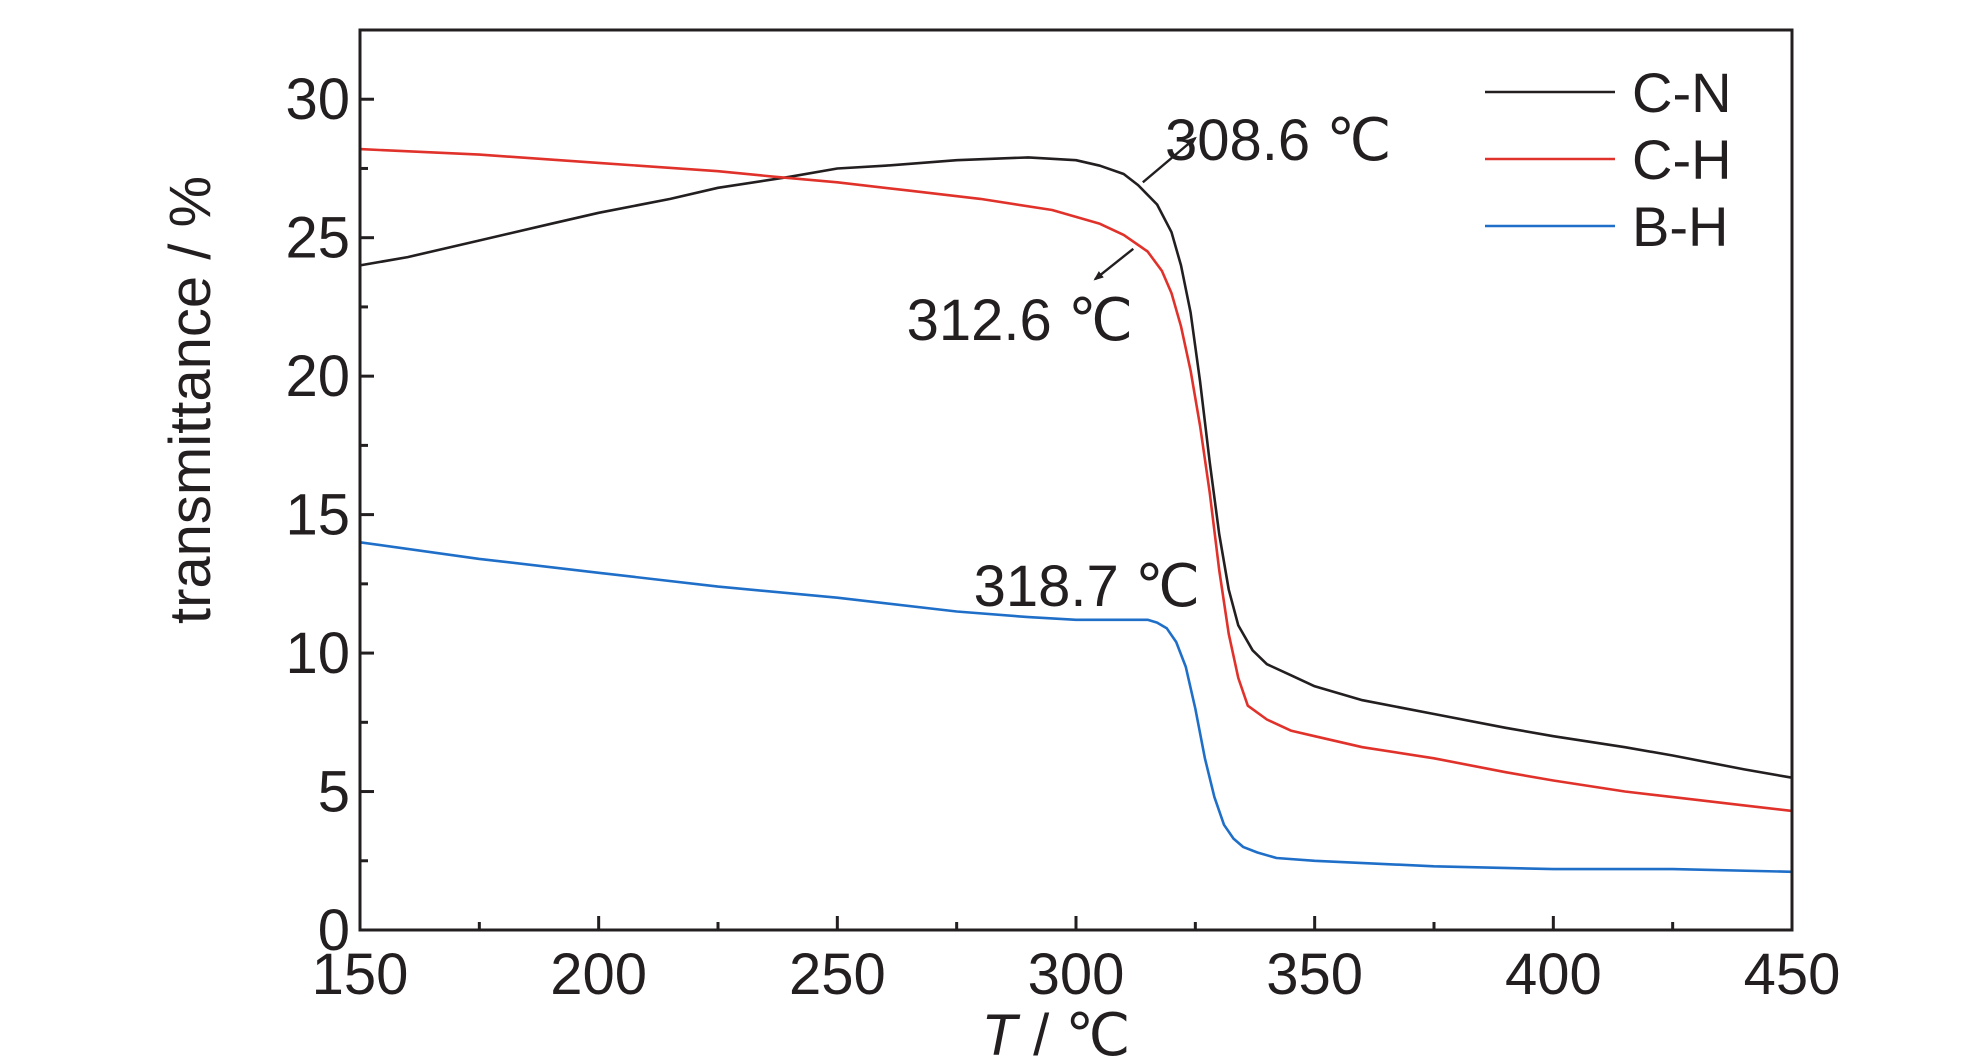 This screenshot has width=1984, height=1063. I want to click on x-axis-title-unit: / ℃, so click(1073, 1033).